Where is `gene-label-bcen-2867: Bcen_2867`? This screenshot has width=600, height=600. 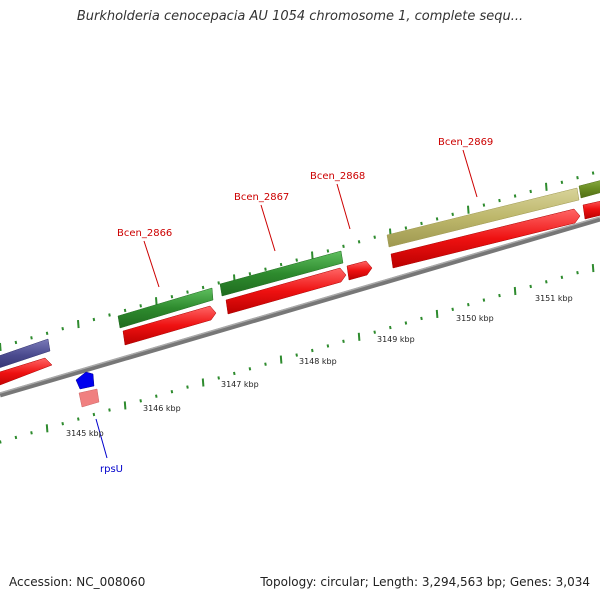 gene-label-bcen-2867: Bcen_2867 is located at coordinates (261, 197).